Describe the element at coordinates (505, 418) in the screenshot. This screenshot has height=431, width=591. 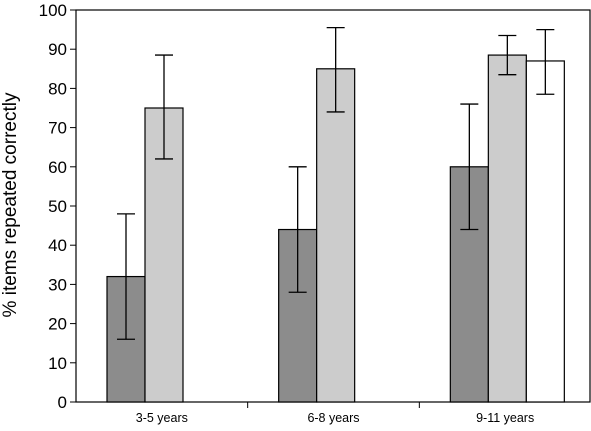
I see `x-tick-label: 9-11 years` at that location.